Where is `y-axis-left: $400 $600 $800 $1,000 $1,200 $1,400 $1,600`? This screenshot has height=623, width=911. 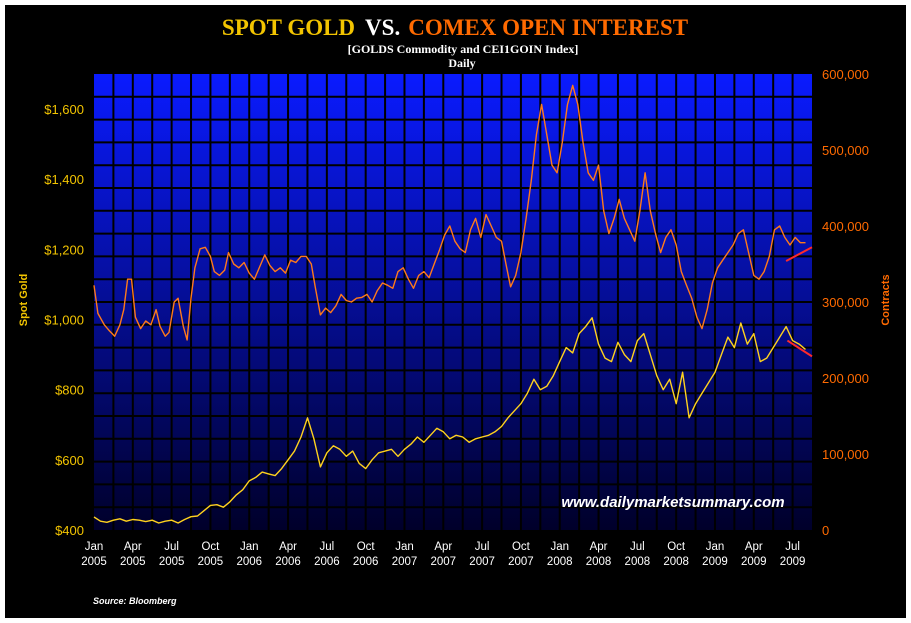 y-axis-left: $400 $600 $800 $1,000 $1,200 $1,400 $1,600 is located at coordinates (69, 320).